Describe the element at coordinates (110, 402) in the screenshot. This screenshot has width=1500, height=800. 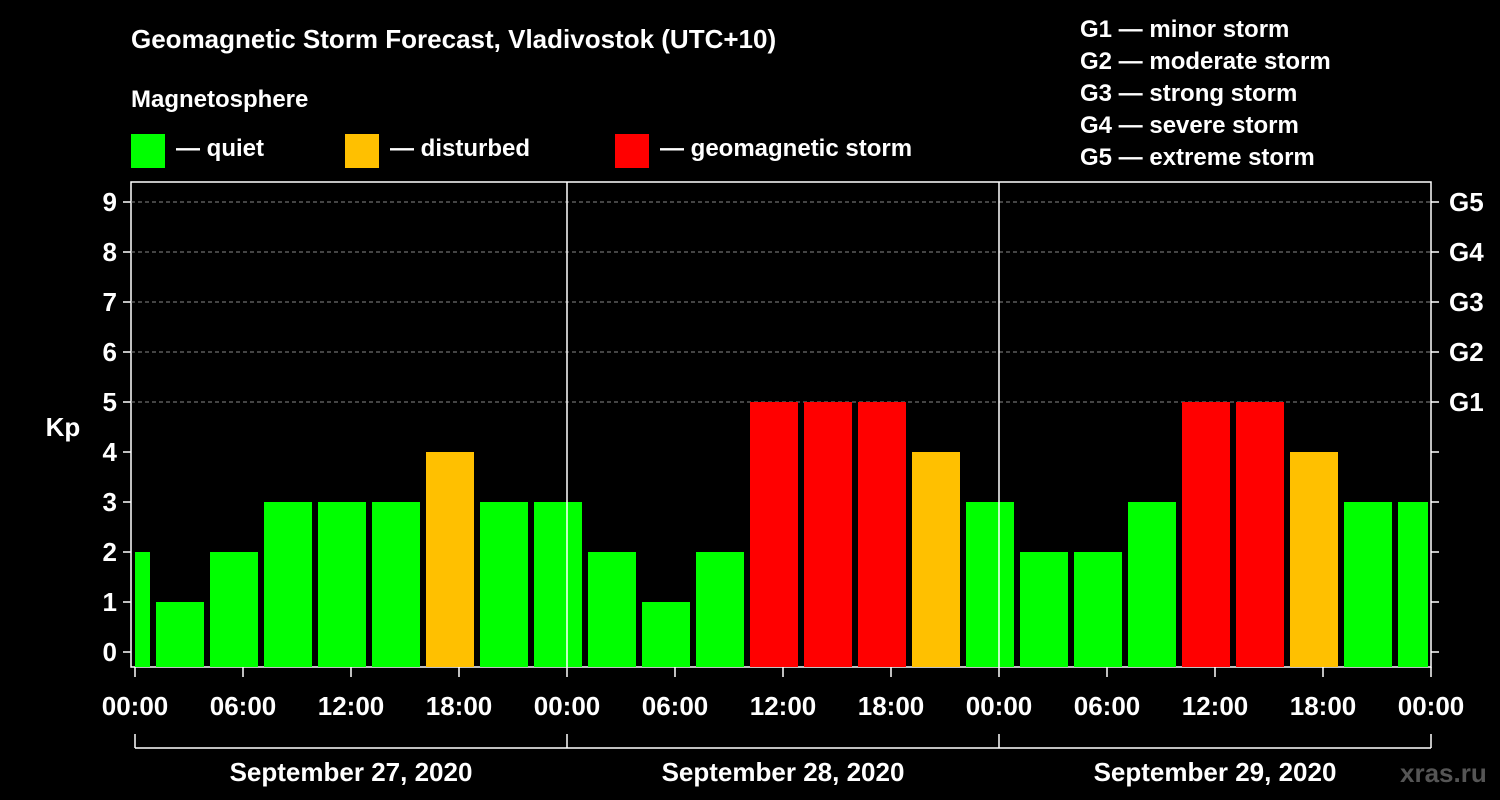
I see `y-tick-label-5: 5` at that location.